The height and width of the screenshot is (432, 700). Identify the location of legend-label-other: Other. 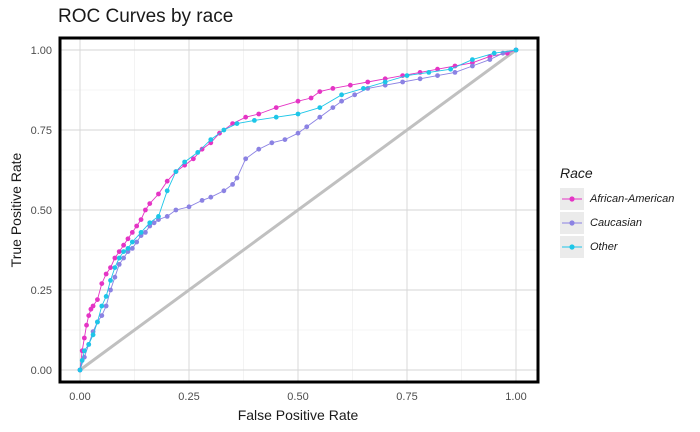
(604, 247).